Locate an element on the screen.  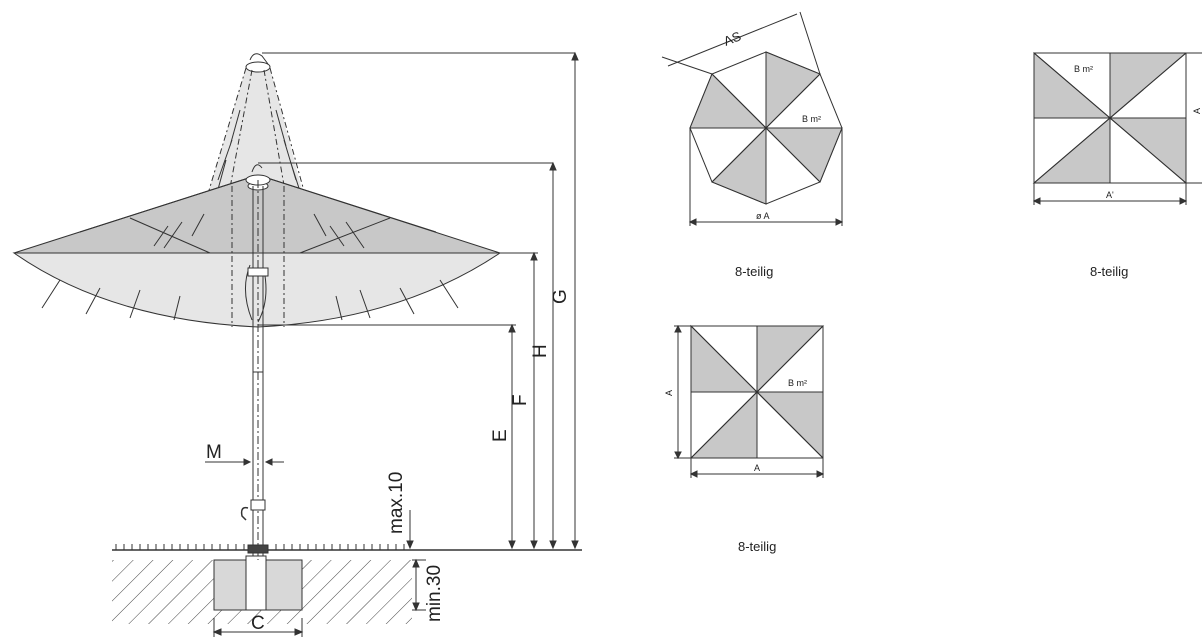
canopy-main is located at coordinates (282, 245).